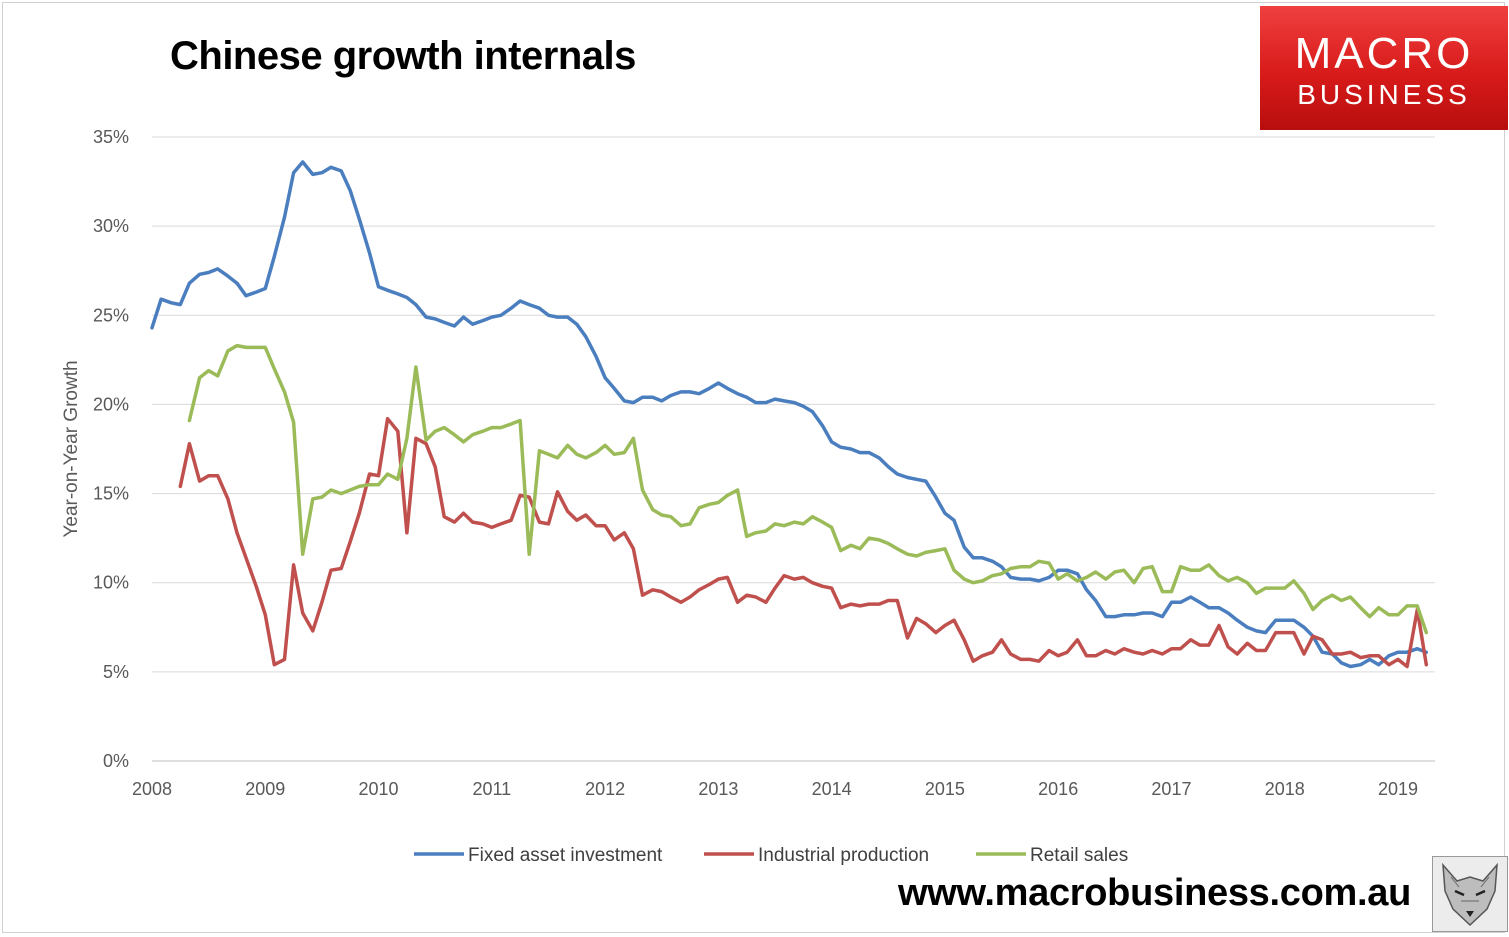 The height and width of the screenshot is (937, 1509). Describe the element at coordinates (111, 226) in the screenshot. I see `y-tick-label: 30%` at that location.